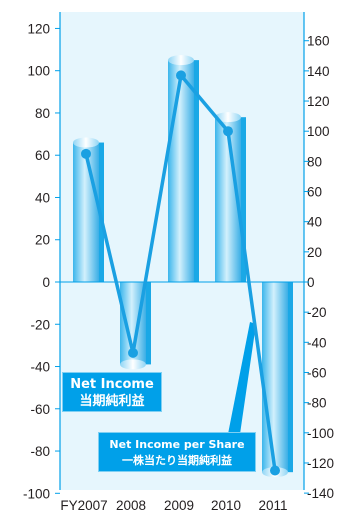  What do you see at coordinates (179, 505) in the screenshot?
I see `category-label: 2009` at bounding box center [179, 505].